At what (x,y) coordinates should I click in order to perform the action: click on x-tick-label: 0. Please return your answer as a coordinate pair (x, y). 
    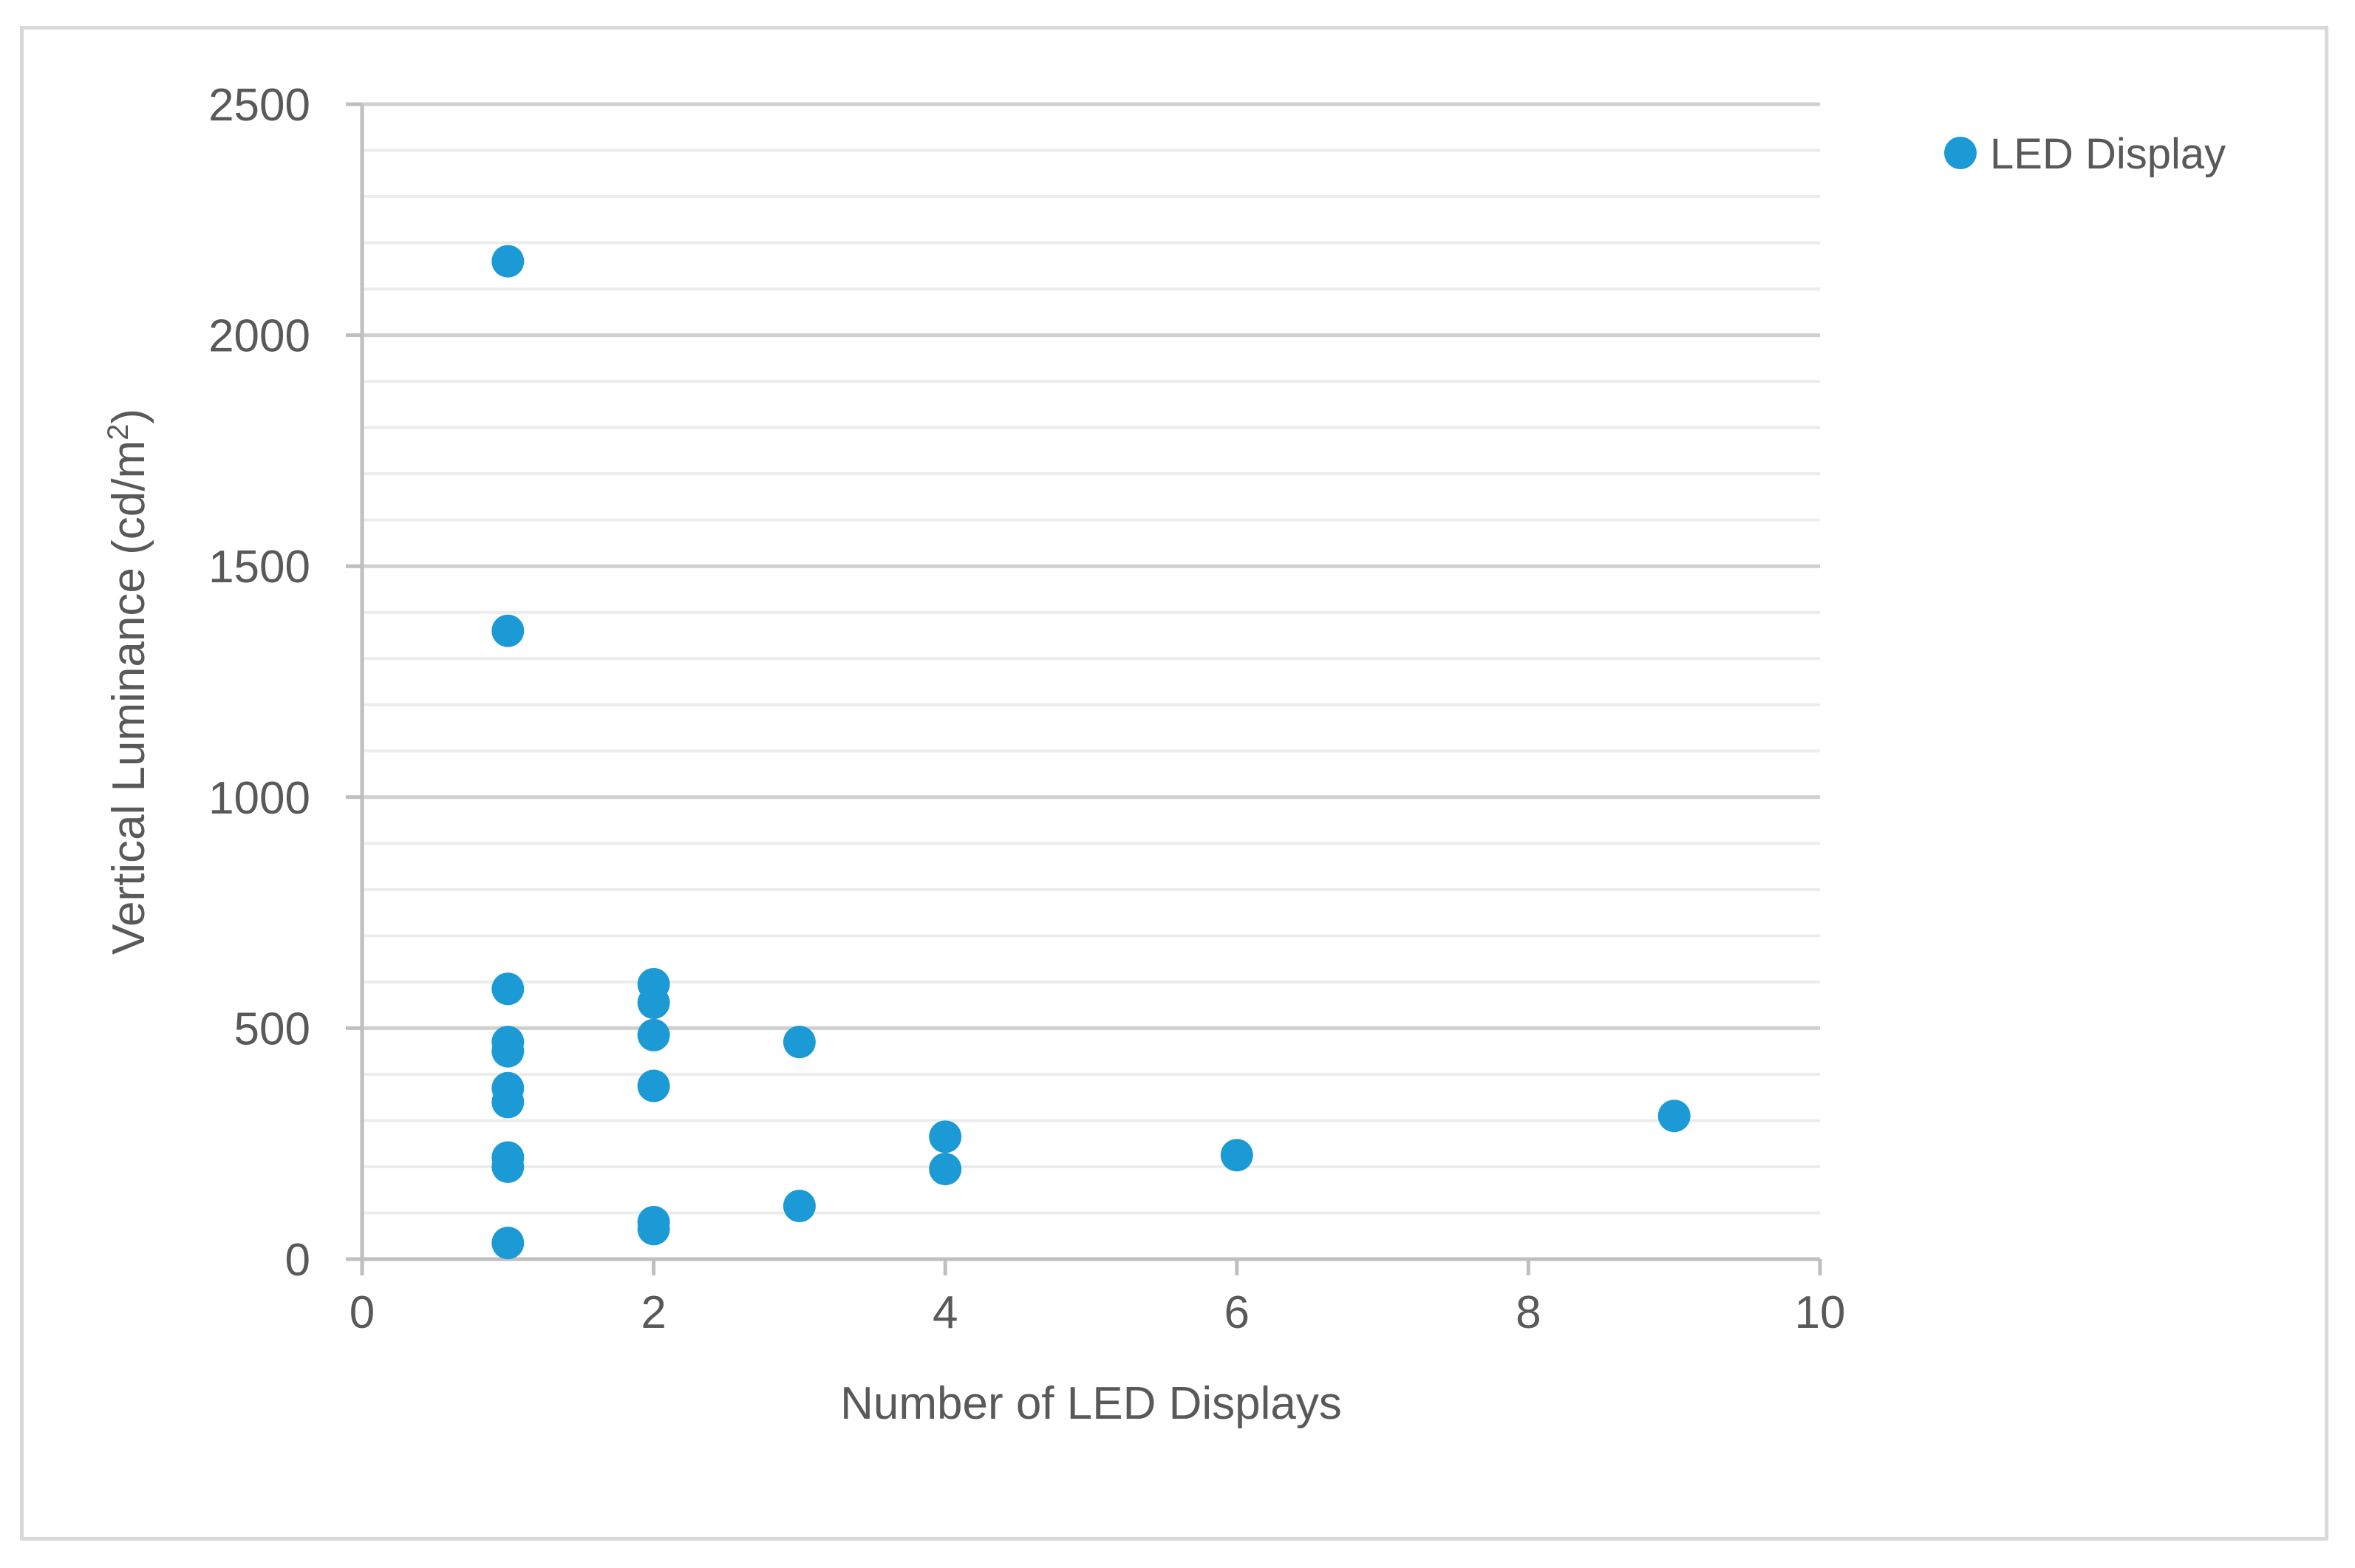
    Looking at the image, I should click on (362, 1312).